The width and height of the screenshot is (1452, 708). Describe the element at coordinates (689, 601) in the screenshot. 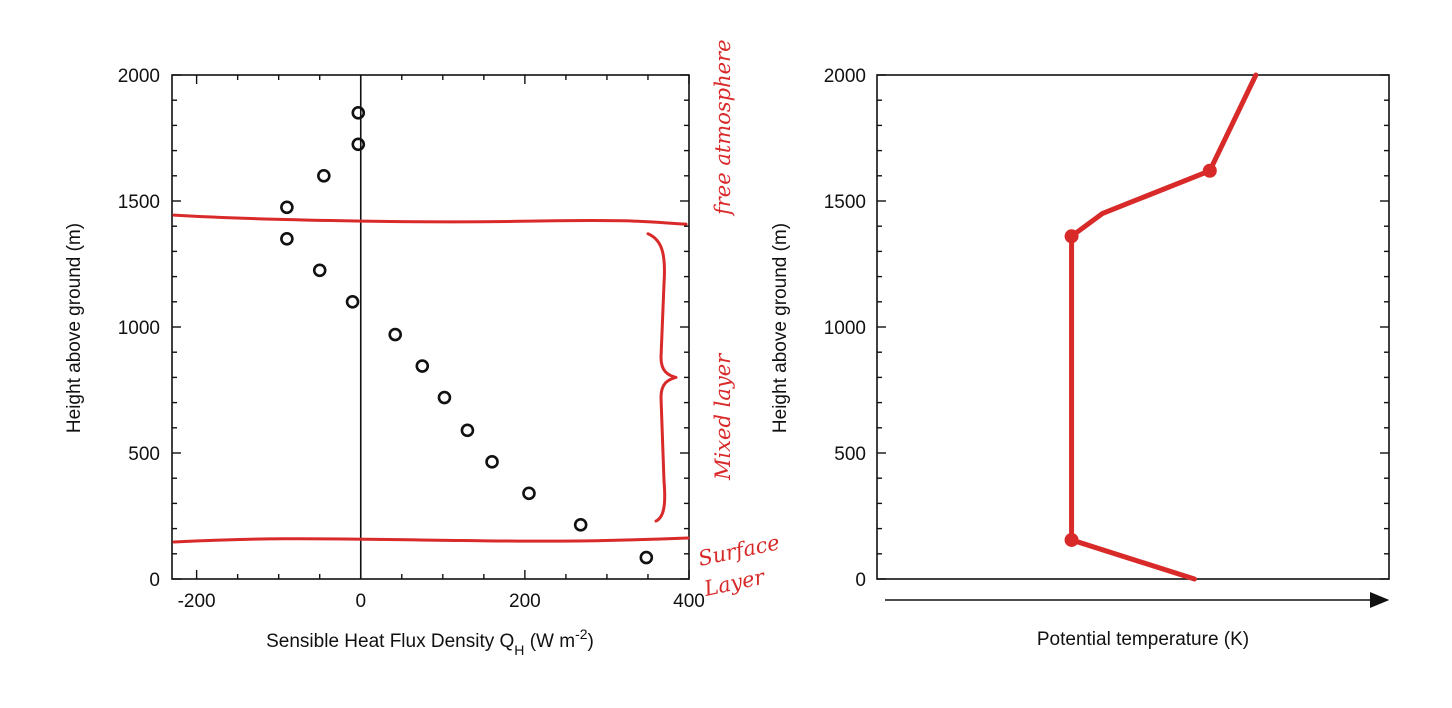

I see `xtick-label: 400` at that location.